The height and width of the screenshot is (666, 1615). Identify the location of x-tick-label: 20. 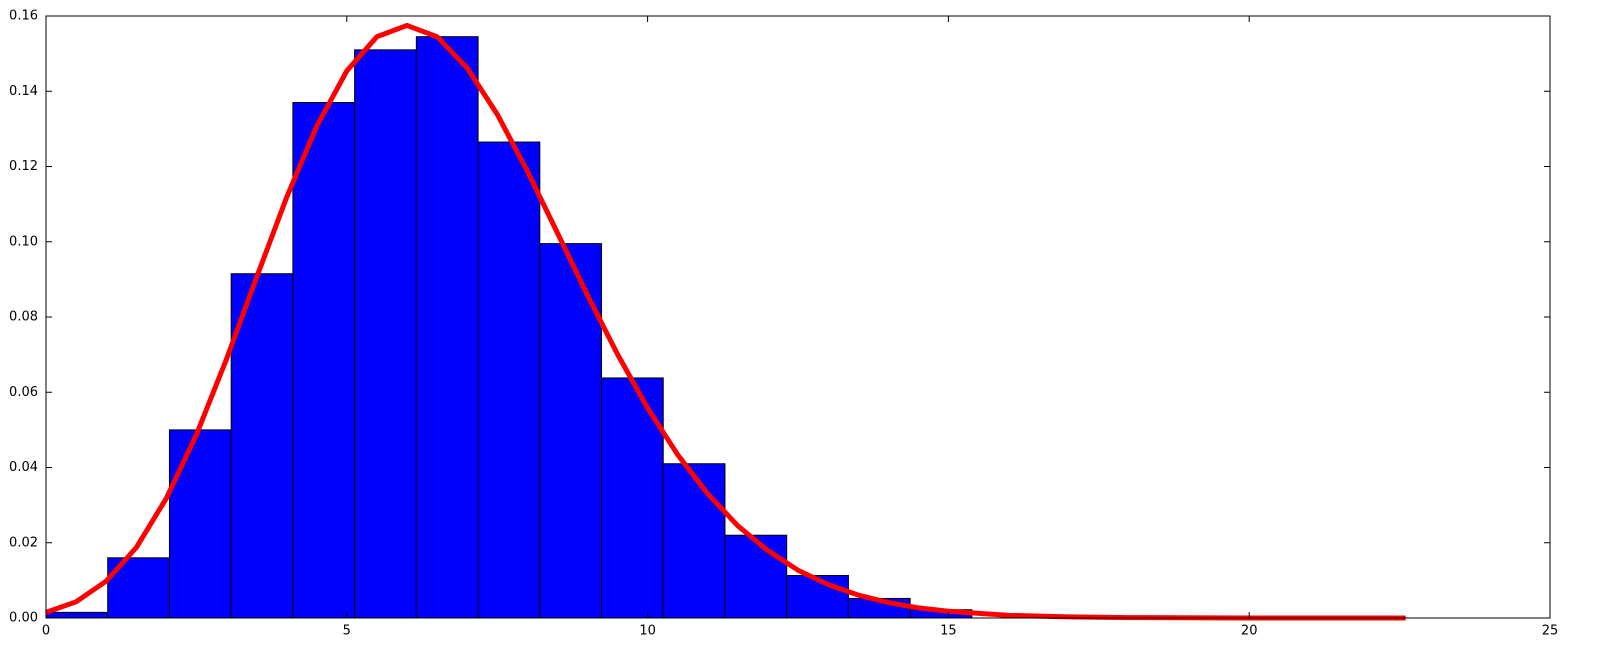
(1249, 631).